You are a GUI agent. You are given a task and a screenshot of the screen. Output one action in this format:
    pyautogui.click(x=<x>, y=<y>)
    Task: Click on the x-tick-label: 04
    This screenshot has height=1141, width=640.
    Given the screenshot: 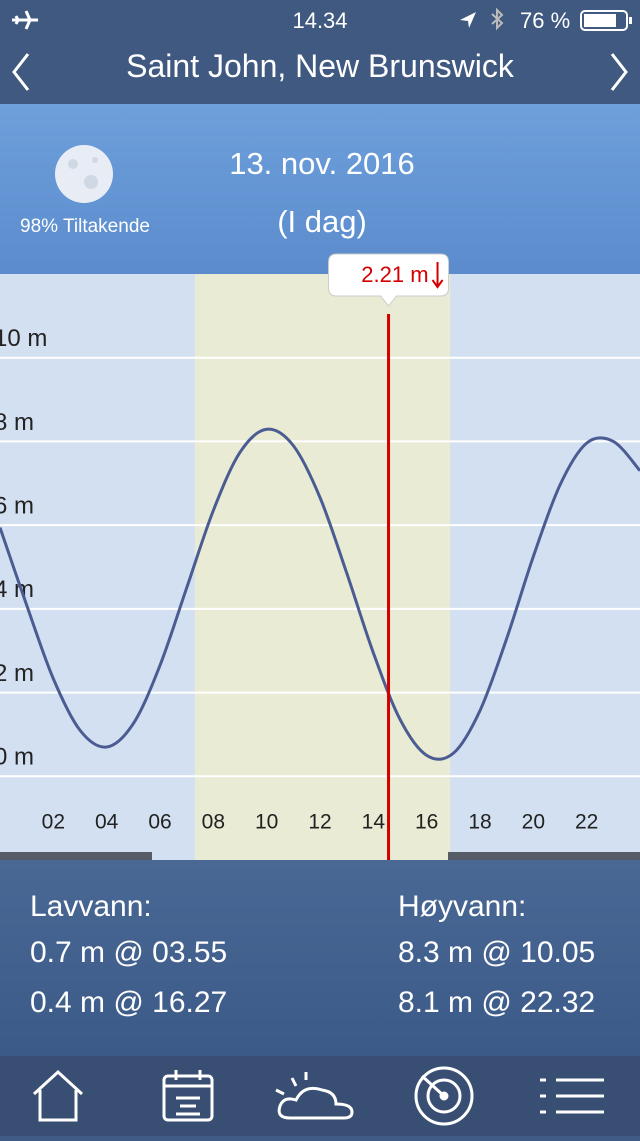 What is the action you would take?
    pyautogui.click(x=107, y=822)
    